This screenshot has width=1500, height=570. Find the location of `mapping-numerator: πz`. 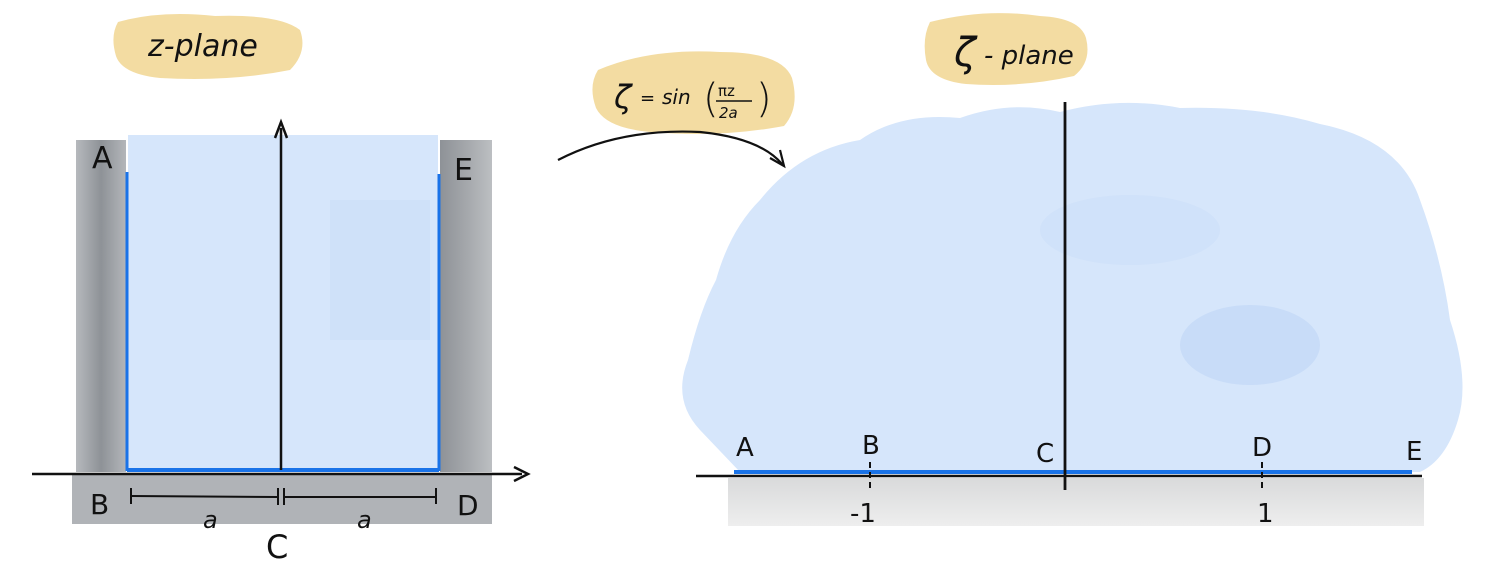

mapping-numerator: πz is located at coordinates (726, 91).